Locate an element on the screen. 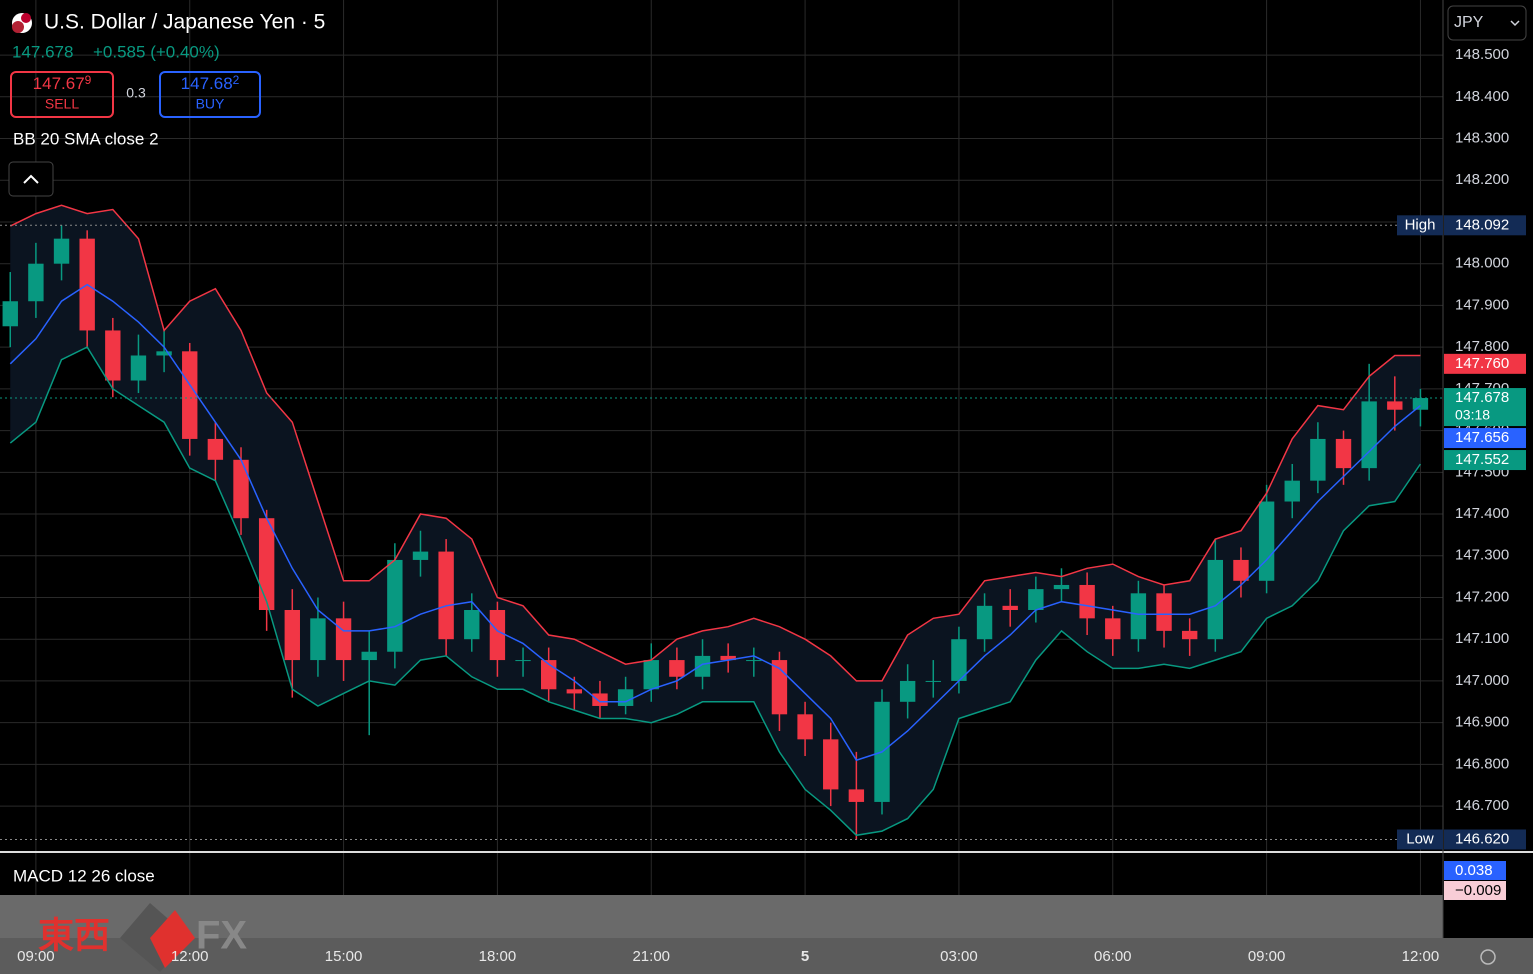 The image size is (1533, 974). spread: 0.3 is located at coordinates (136, 93).